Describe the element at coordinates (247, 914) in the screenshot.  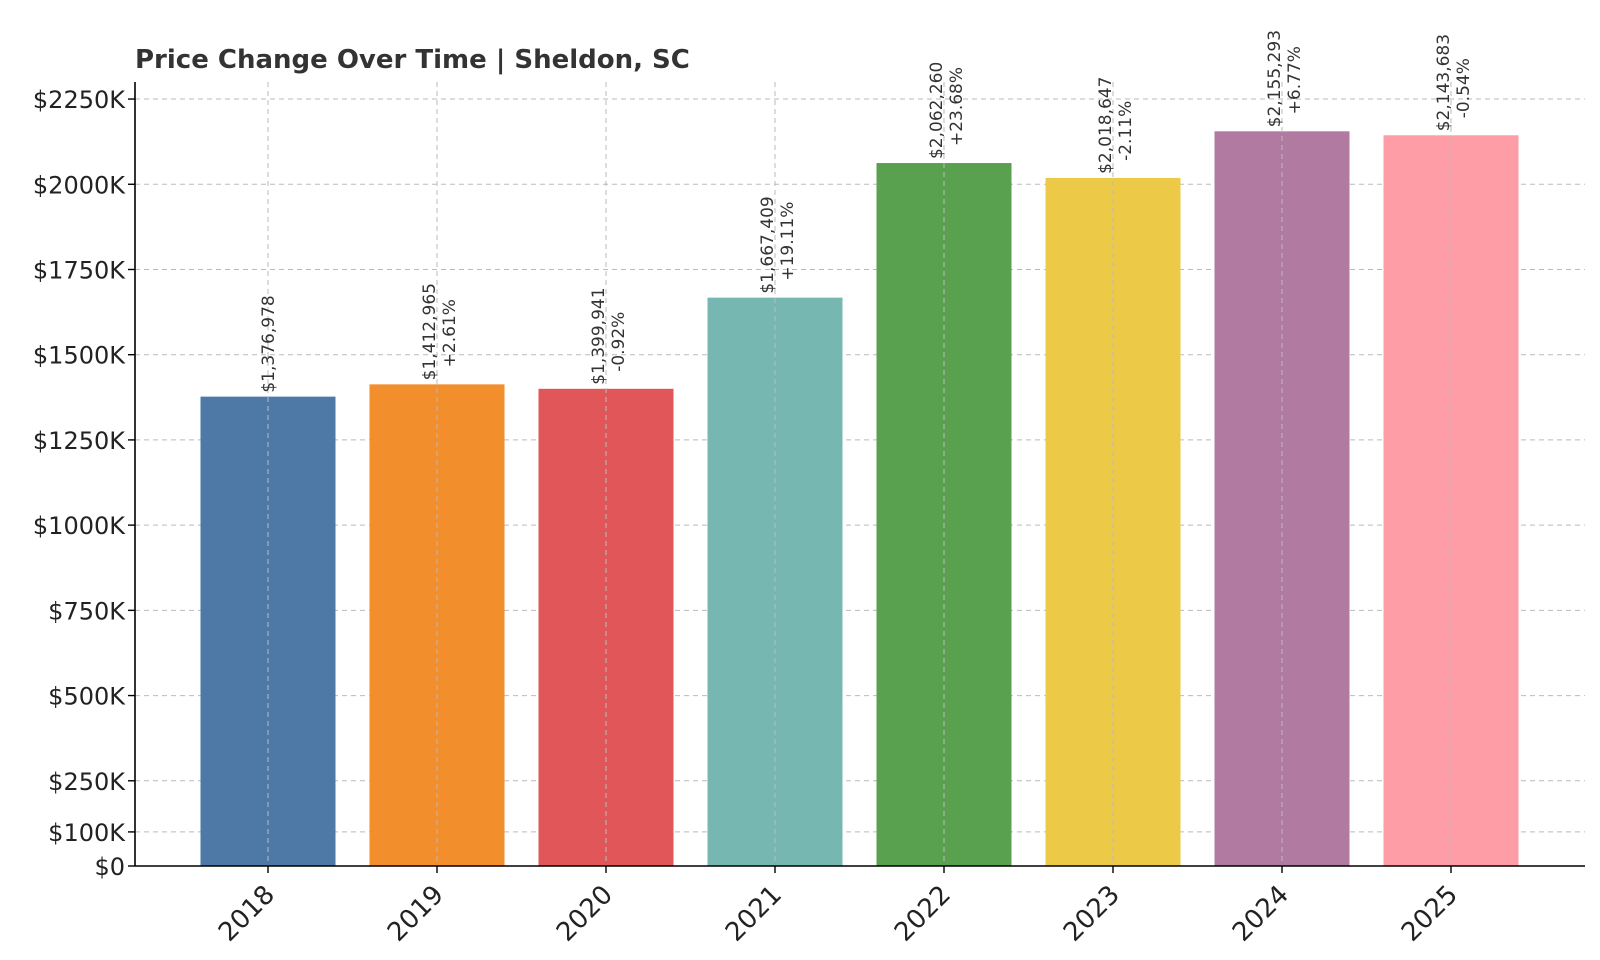
I see `x-tick-label: 2018` at that location.